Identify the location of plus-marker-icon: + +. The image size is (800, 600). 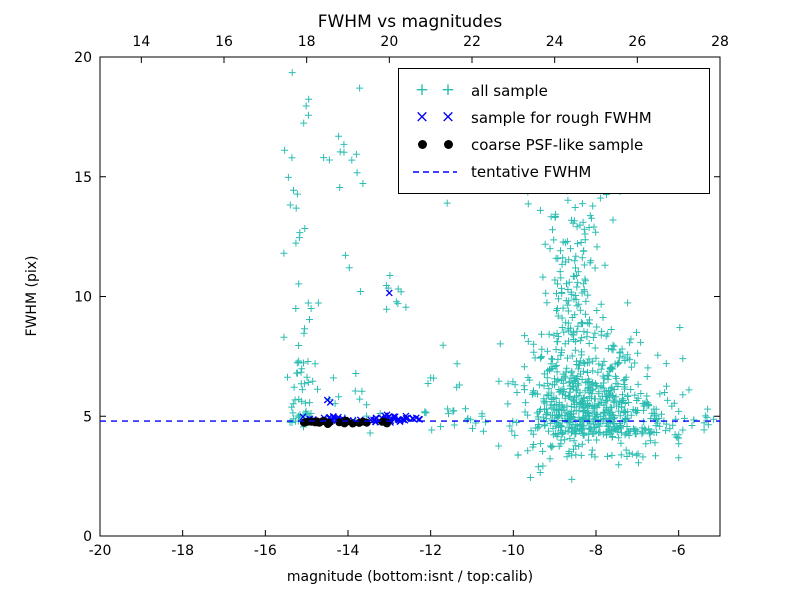
(435, 90).